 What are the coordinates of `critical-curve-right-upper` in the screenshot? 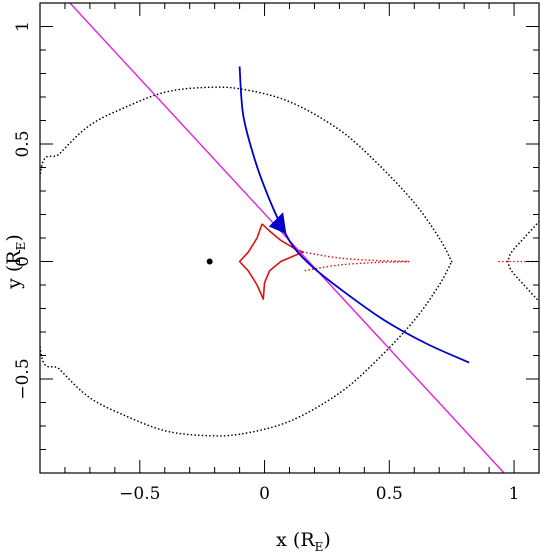 It's located at (523, 241).